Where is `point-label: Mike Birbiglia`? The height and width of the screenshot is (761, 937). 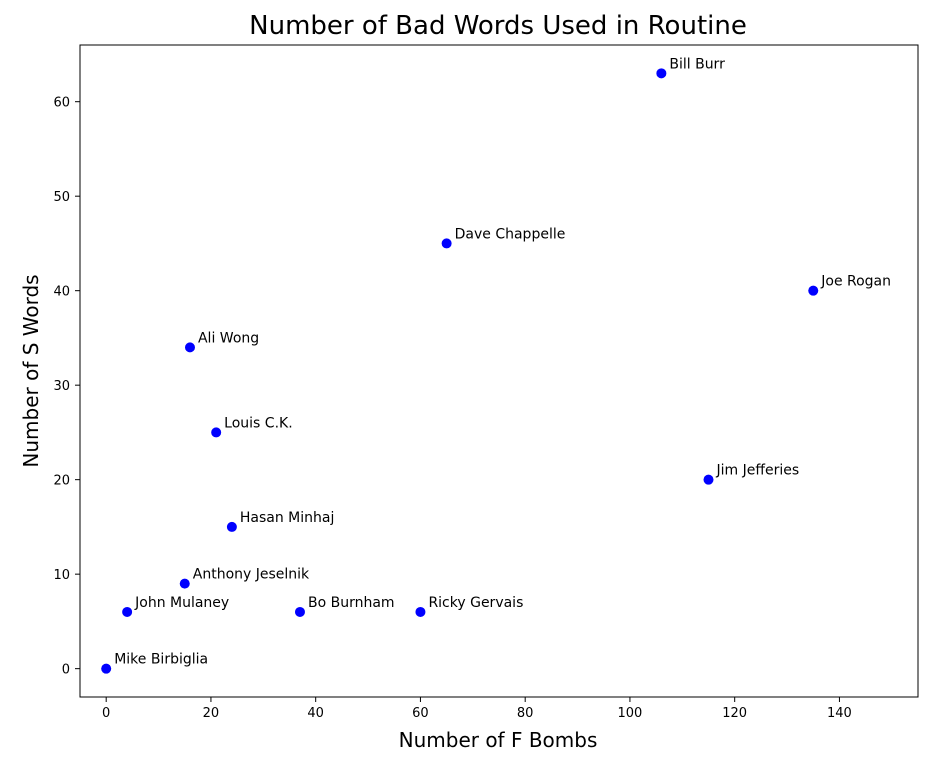
point-label: Mike Birbiglia is located at coordinates (161, 660).